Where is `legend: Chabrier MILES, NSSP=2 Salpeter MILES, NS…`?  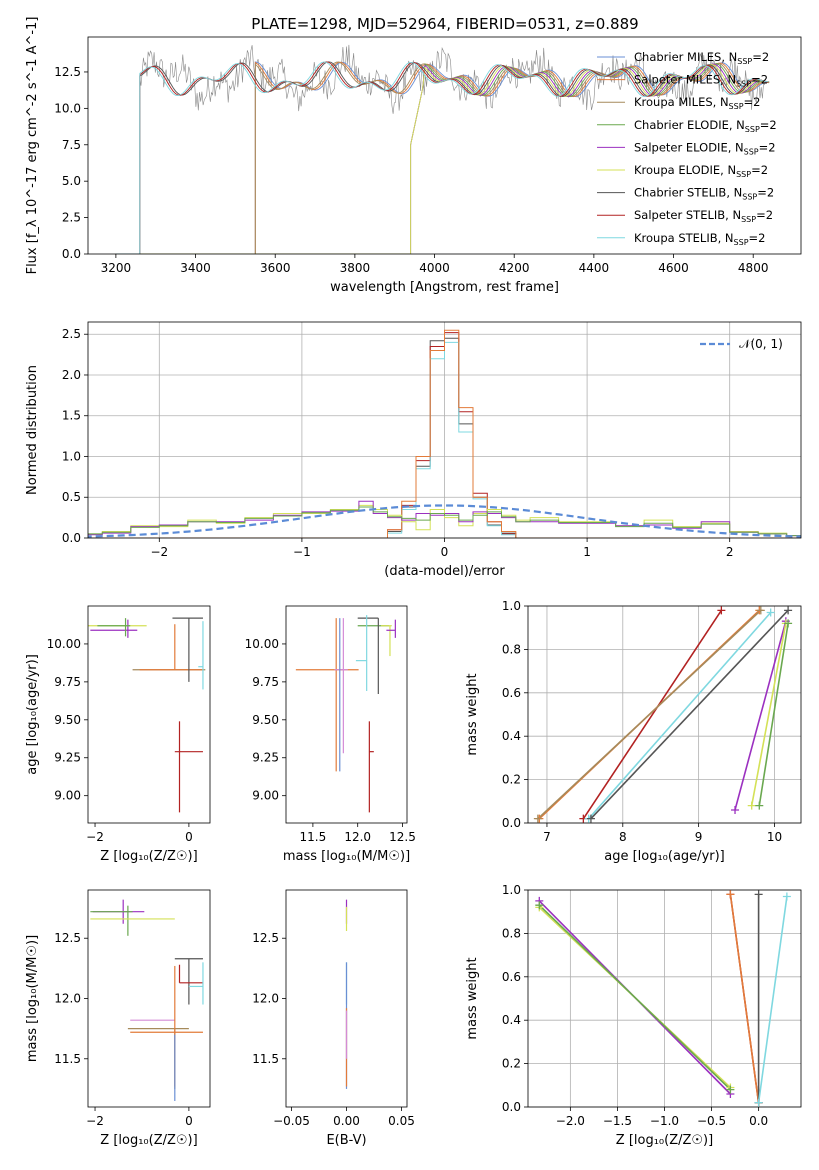 legend: Chabrier MILES, NSSP=2 Salpeter MILES, NS… is located at coordinates (687, 148).